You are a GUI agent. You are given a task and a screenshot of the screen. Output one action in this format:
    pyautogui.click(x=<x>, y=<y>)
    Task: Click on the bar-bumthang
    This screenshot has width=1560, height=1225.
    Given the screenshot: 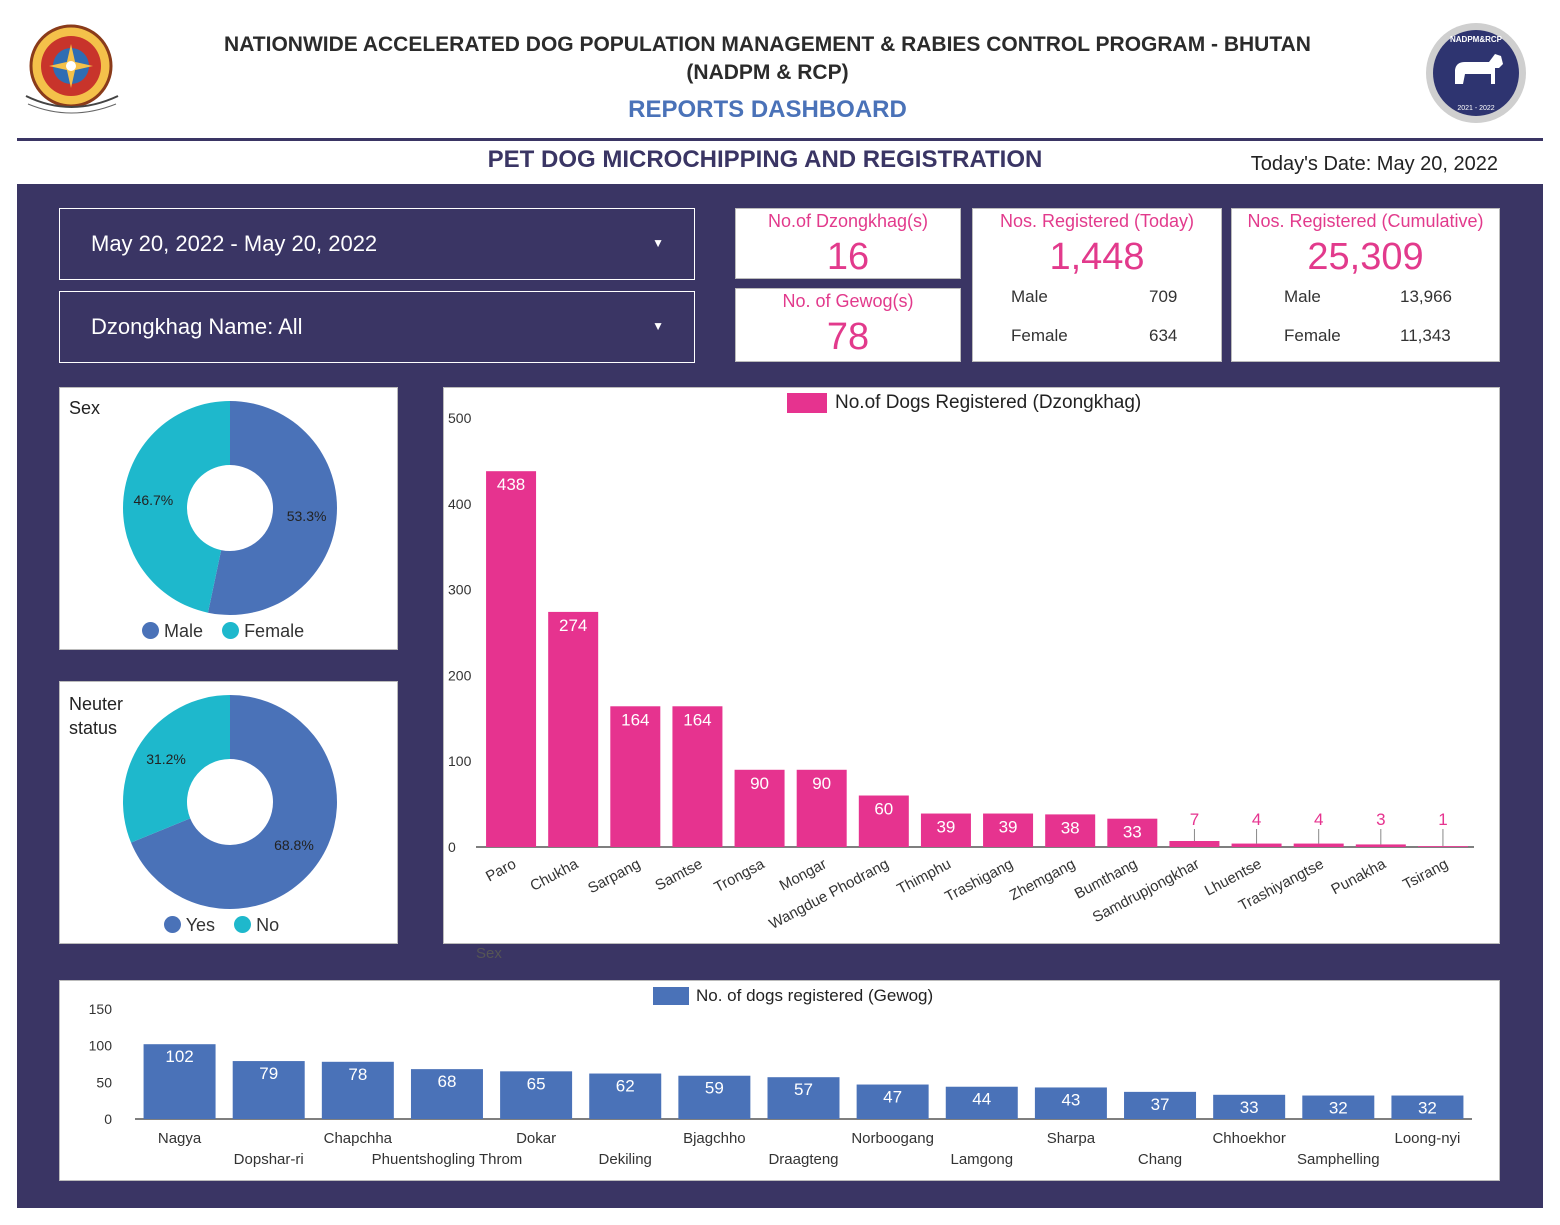 What is the action you would take?
    pyautogui.click(x=1132, y=832)
    